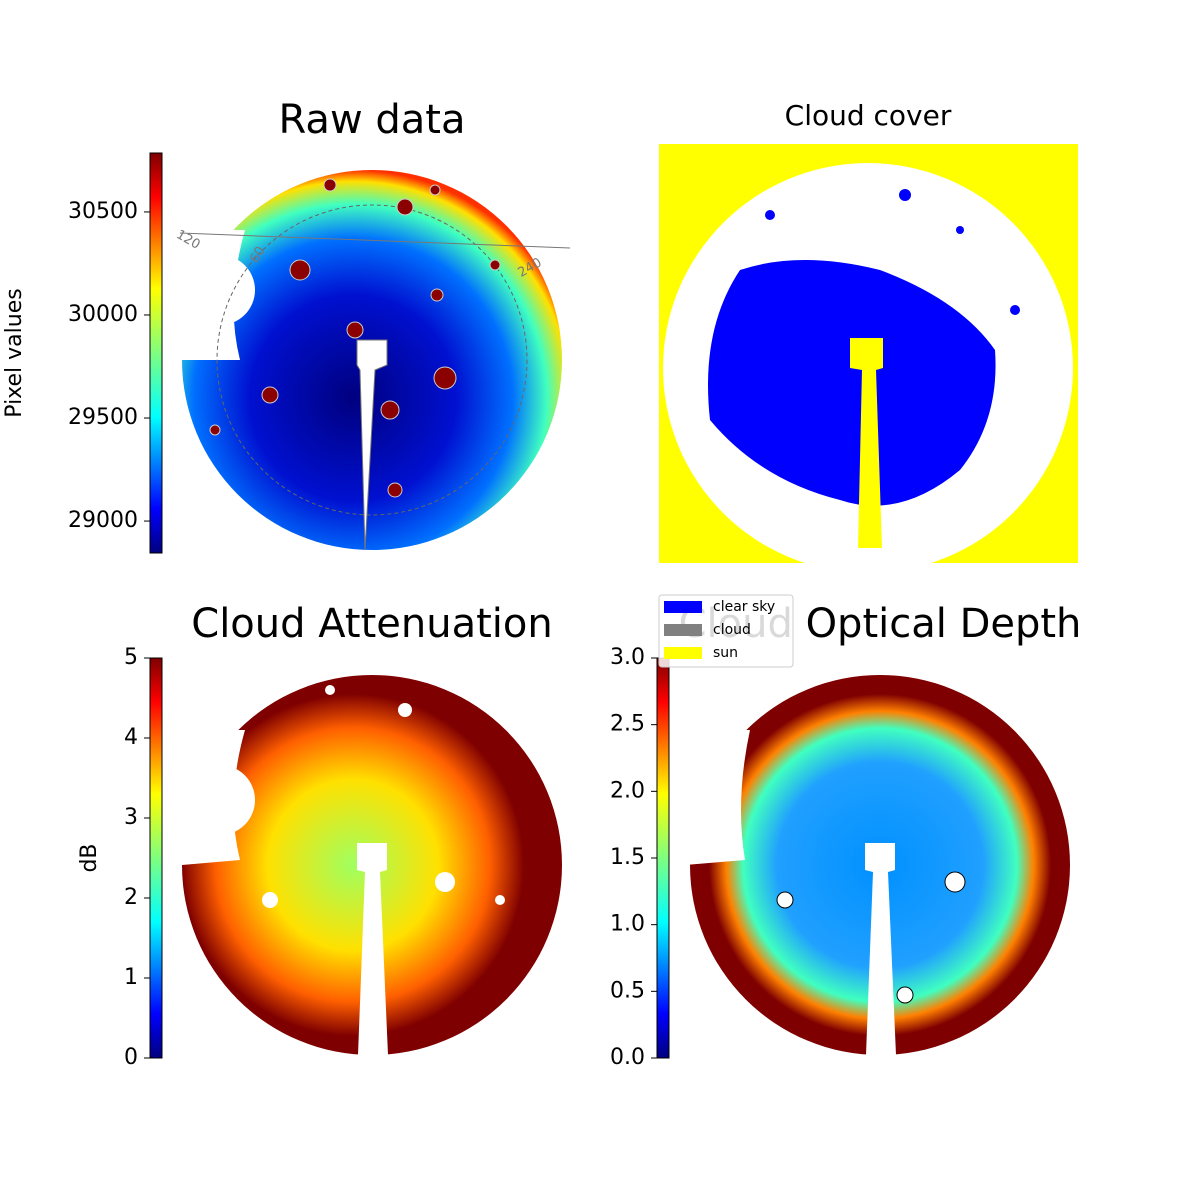 This screenshot has height=1200, width=1200. What do you see at coordinates (627, 990) in the screenshot?
I see `colorbar-tick-label: 0.5` at bounding box center [627, 990].